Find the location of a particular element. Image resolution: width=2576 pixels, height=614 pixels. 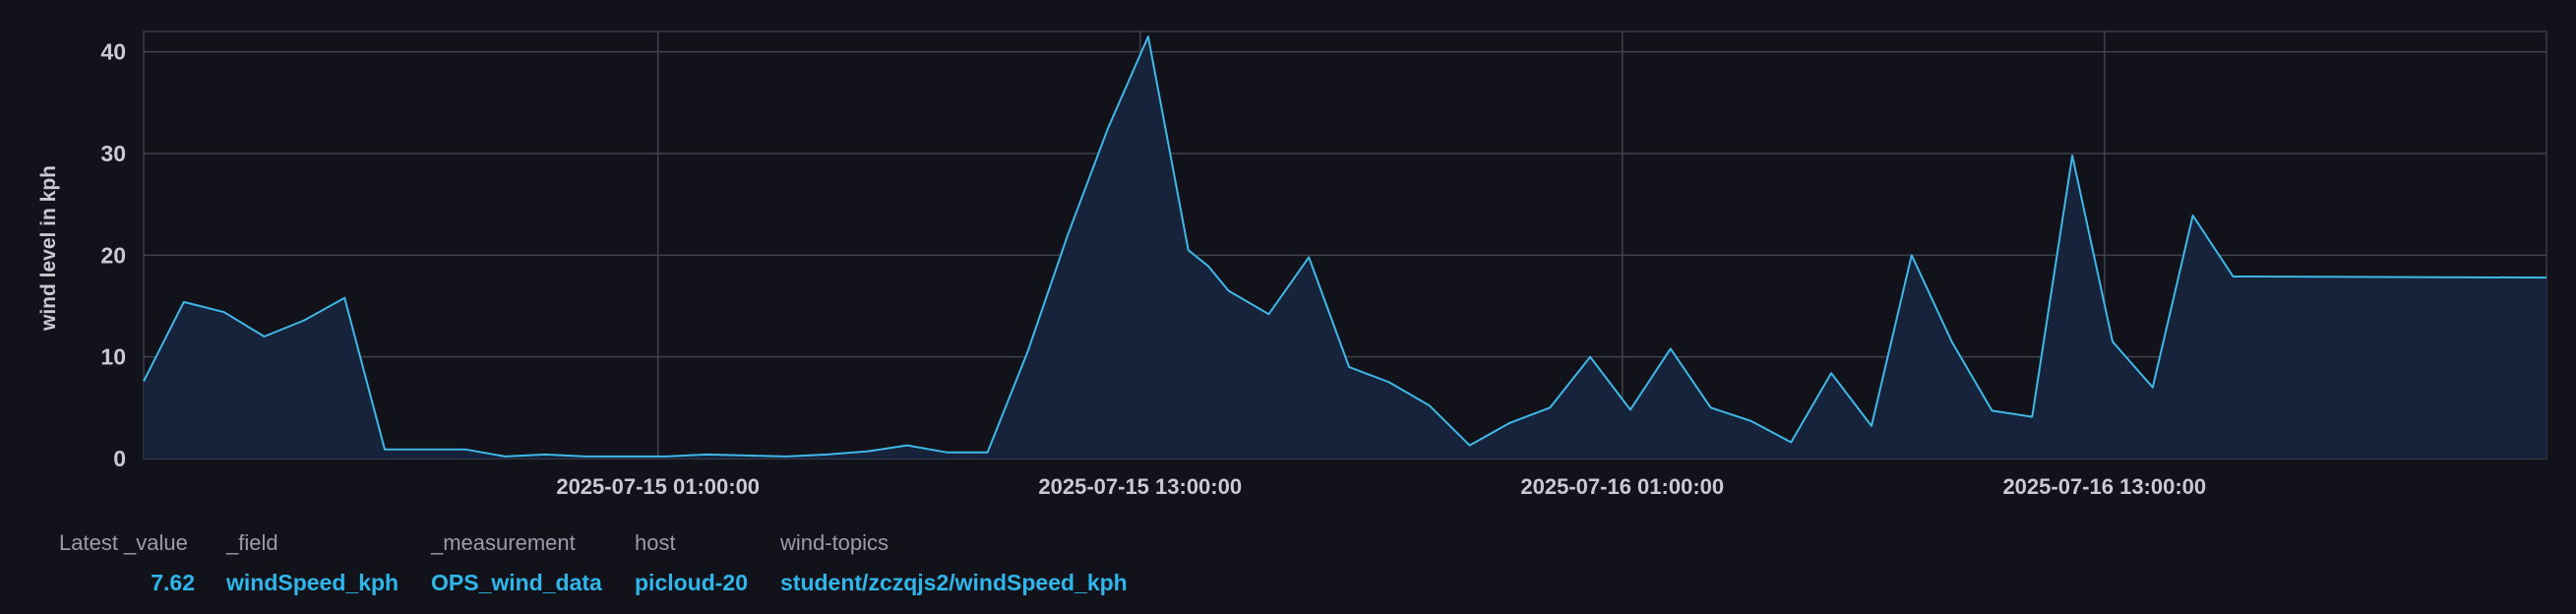

legend-header-measurement: _measurement is located at coordinates (503, 542).